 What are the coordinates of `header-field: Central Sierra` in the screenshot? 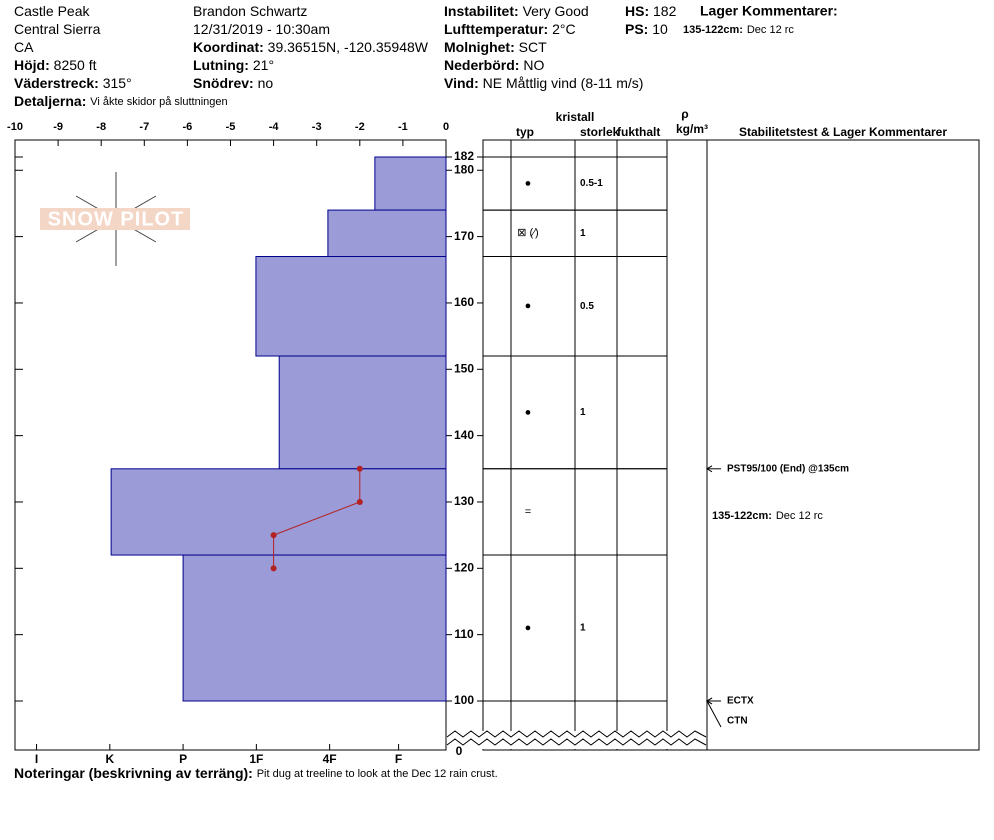 It's located at (57, 29).